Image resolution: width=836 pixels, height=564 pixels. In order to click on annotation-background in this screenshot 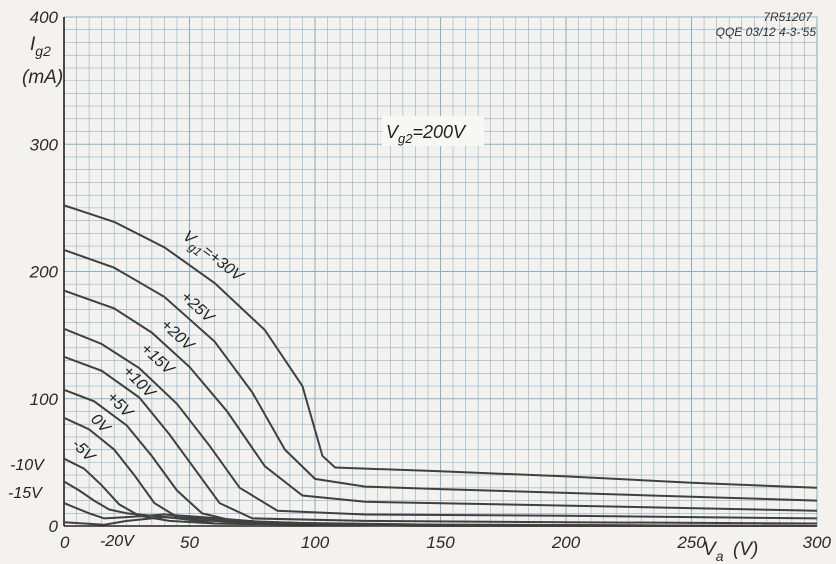, I will do `click(433, 131)`.